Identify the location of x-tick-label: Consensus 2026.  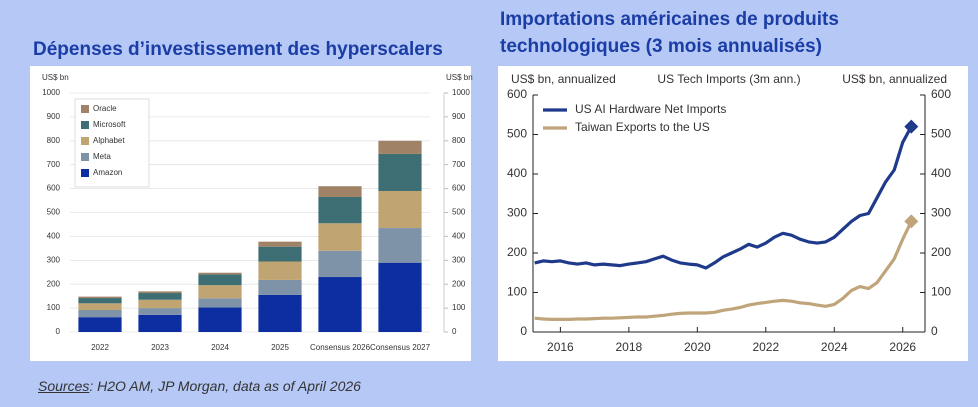
(340, 347).